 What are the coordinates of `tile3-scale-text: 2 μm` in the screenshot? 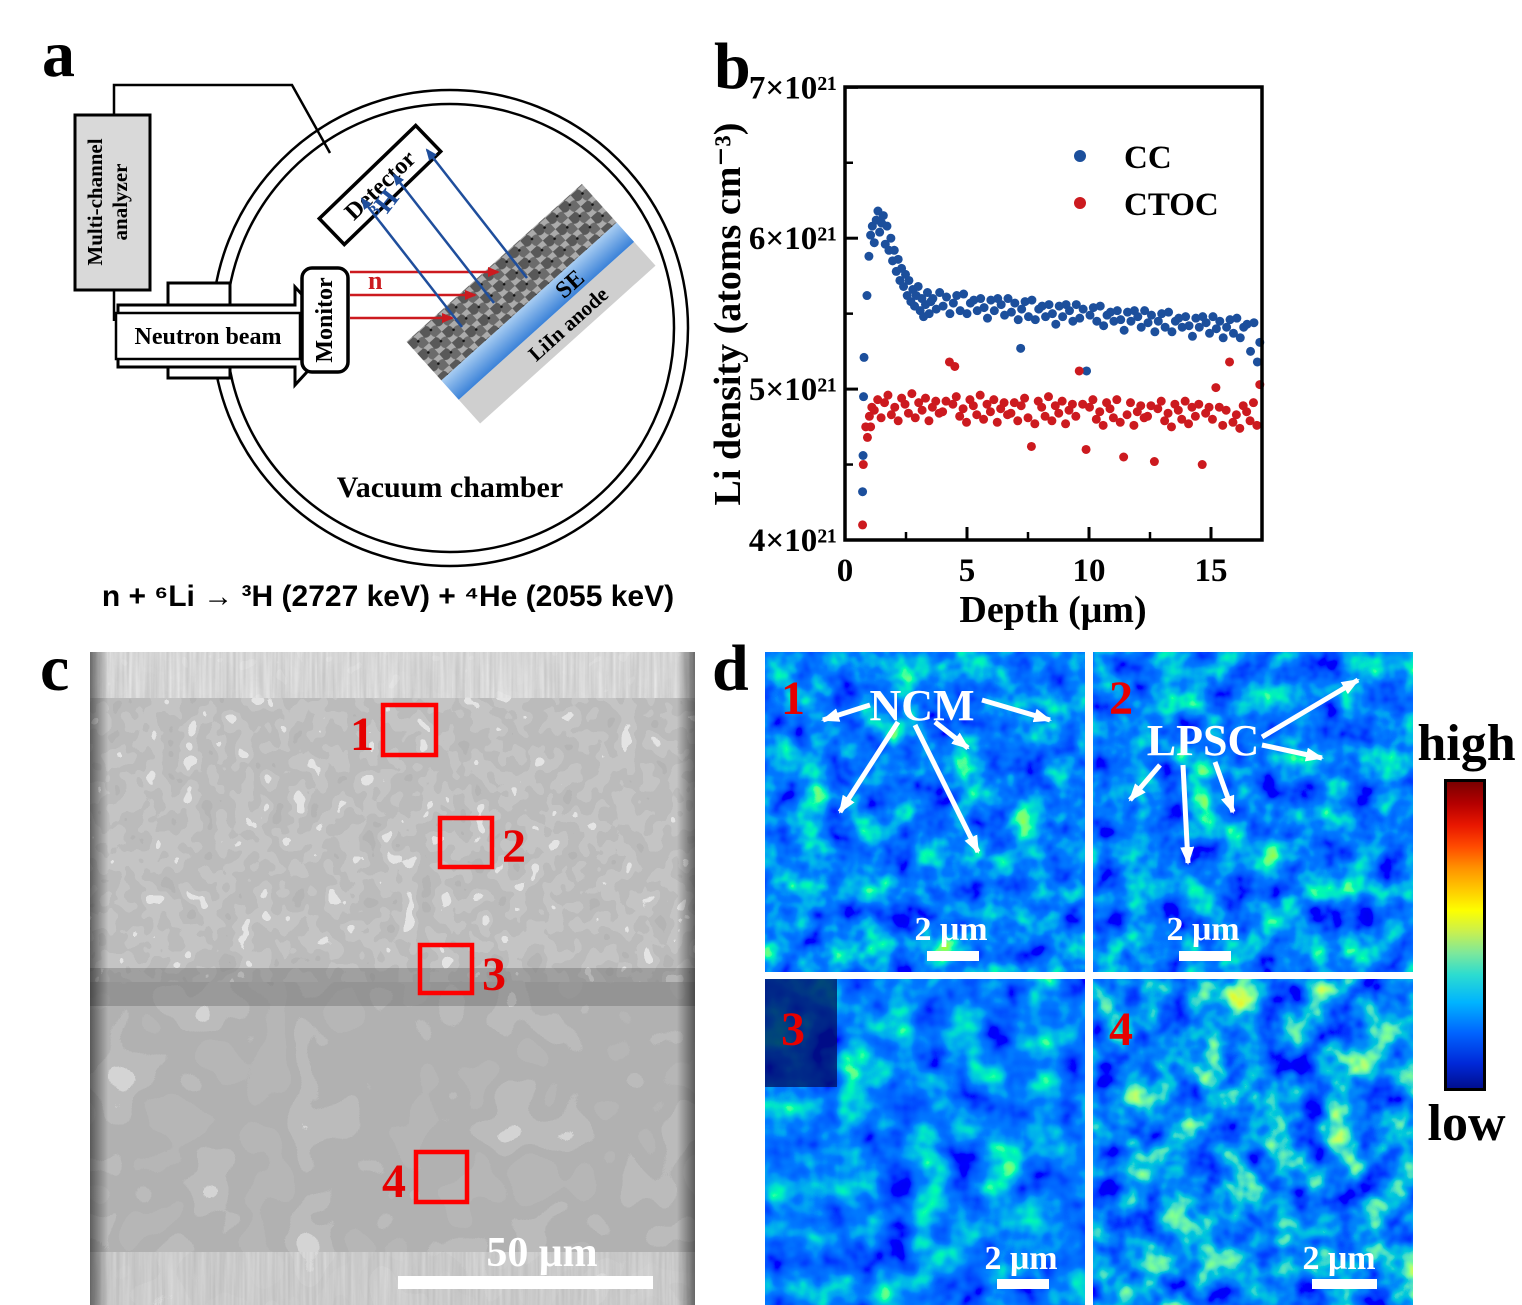 It's located at (1020, 1258).